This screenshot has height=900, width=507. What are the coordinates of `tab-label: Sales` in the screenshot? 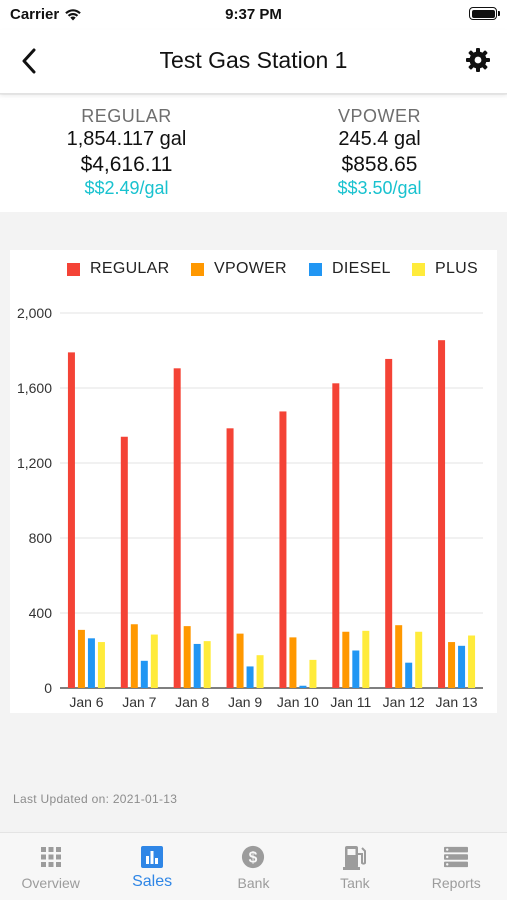 It's located at (152, 881).